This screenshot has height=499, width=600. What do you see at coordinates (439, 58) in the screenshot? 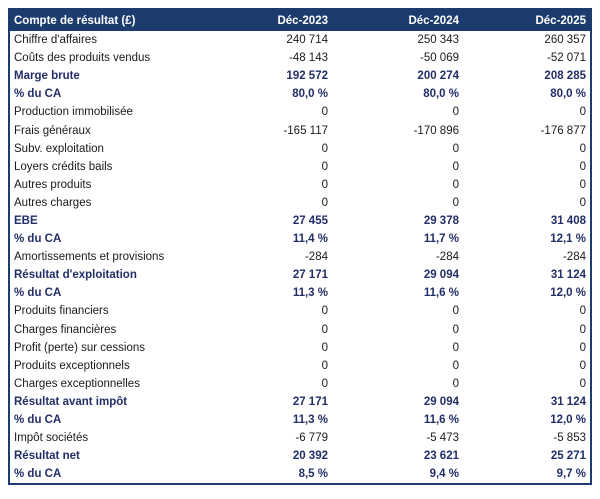
I see `row-value-dec-2024: -50 069` at bounding box center [439, 58].